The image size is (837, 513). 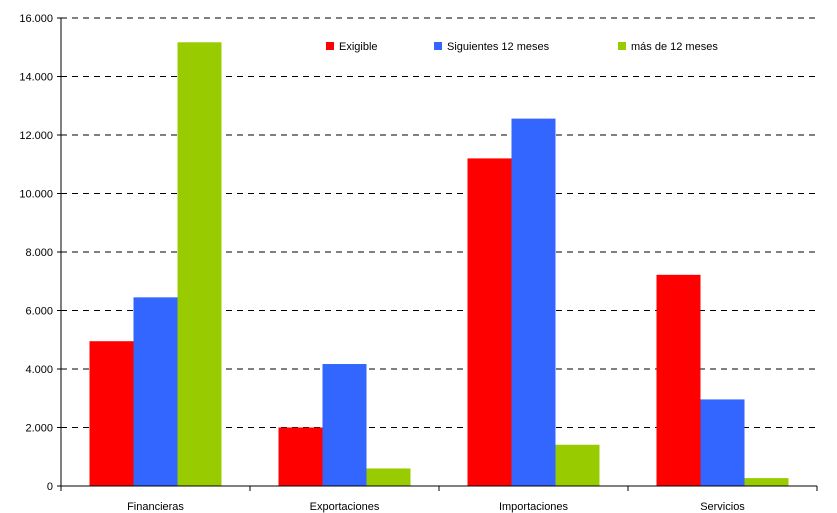 What do you see at coordinates (50, 487) in the screenshot?
I see `y-tick-label: 0` at bounding box center [50, 487].